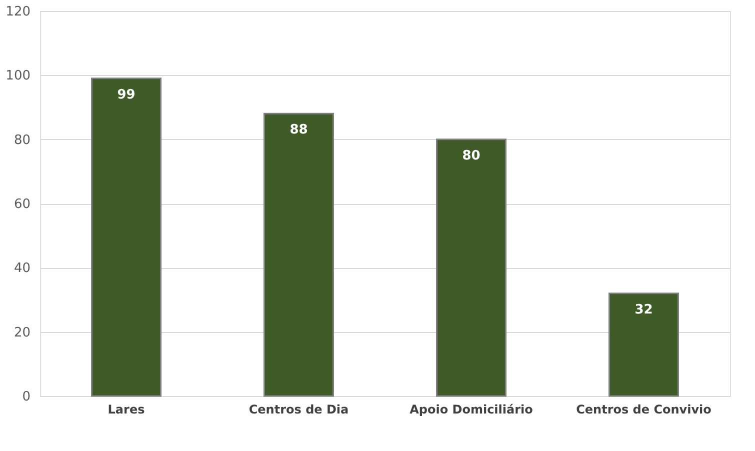 This screenshot has height=451, width=755. Describe the element at coordinates (471, 409) in the screenshot. I see `x-tick-label: Apoio Domiciliário` at that location.